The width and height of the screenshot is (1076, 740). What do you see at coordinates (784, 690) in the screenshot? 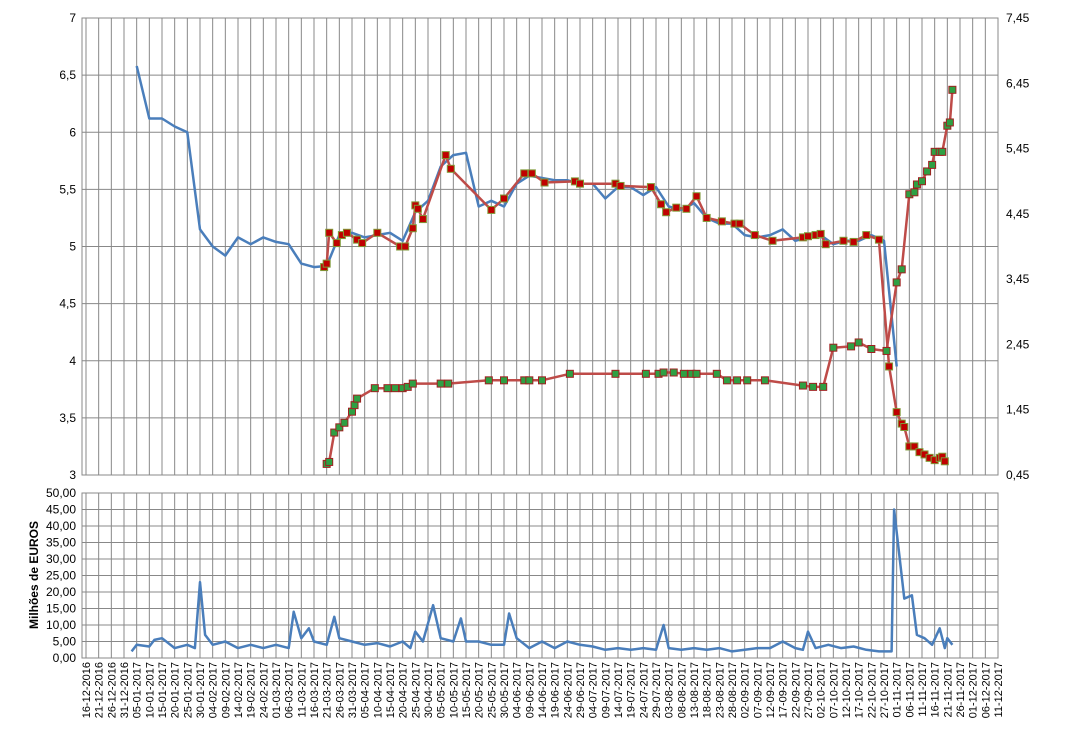
I see `x-tick-label: 17-09-2017` at bounding box center [784, 690].